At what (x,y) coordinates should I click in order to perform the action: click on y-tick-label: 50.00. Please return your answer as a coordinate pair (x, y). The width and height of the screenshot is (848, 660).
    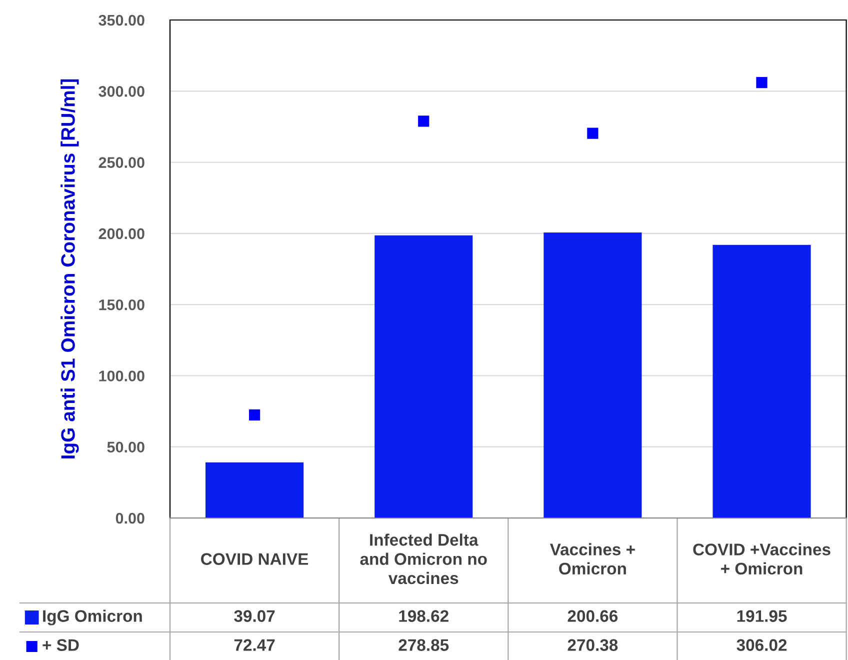
    Looking at the image, I should click on (125, 447).